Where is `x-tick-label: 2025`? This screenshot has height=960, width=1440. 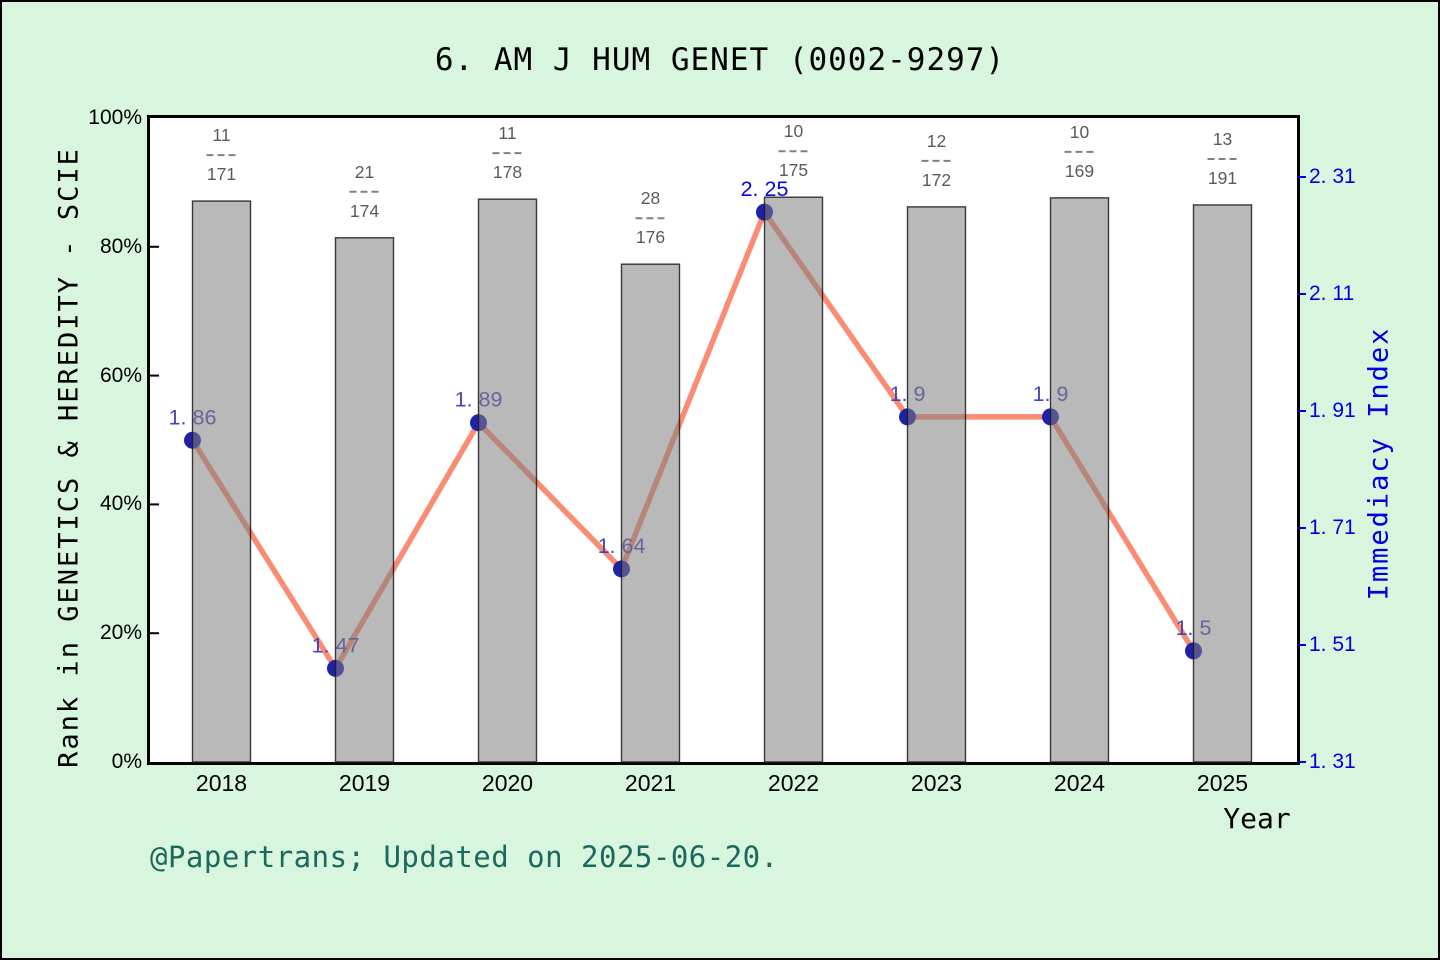 x-tick-label: 2025 is located at coordinates (1222, 783).